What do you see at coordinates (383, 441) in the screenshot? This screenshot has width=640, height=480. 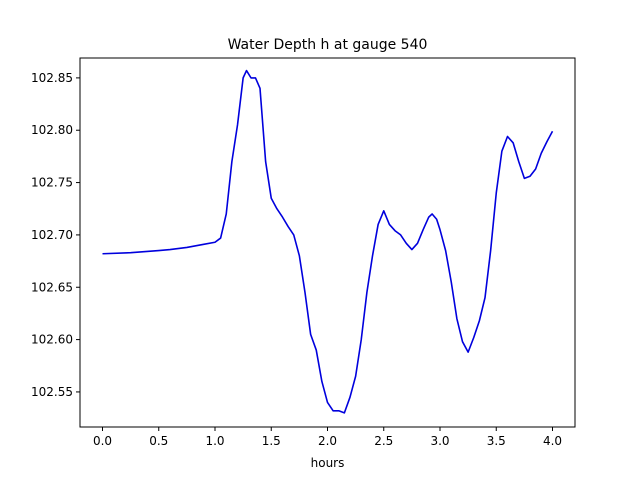 I see `x-tick-label: 2.5` at bounding box center [383, 441].